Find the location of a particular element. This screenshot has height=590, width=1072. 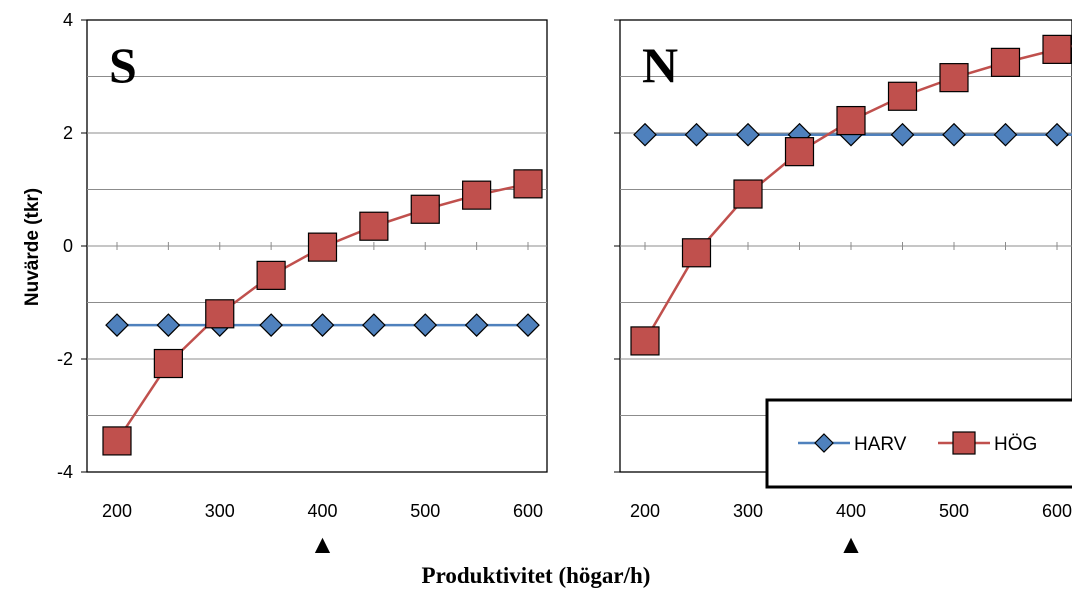

legend-label: HARV is located at coordinates (880, 444).